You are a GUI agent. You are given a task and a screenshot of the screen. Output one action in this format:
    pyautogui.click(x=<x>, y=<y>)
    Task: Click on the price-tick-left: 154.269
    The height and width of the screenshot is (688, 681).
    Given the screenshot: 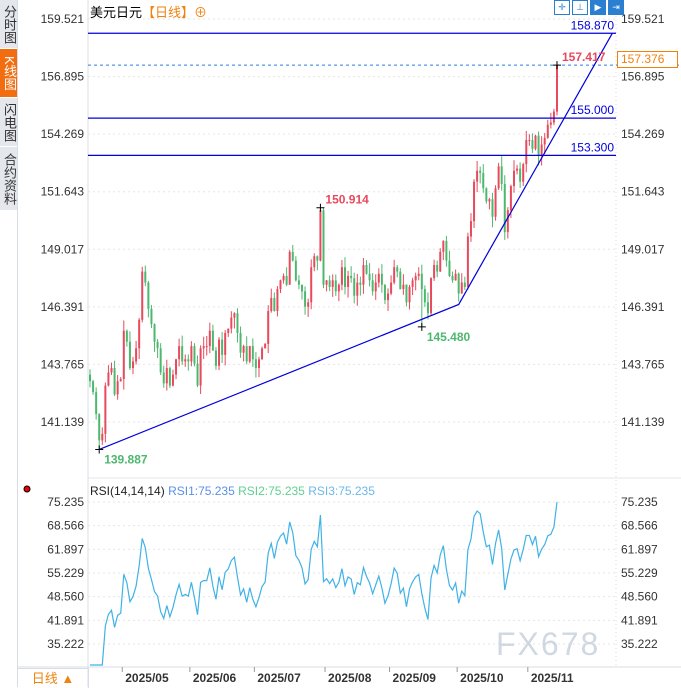 What is the action you would take?
    pyautogui.click(x=63, y=134)
    